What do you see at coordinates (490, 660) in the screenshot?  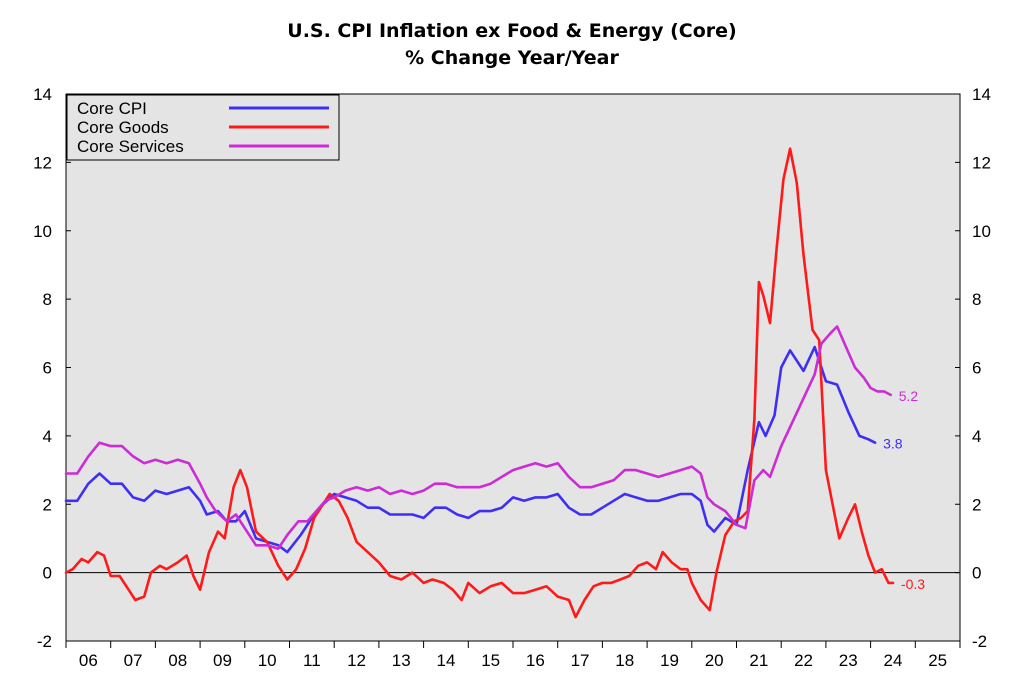 I see `x-tick-label: 15` at bounding box center [490, 660].